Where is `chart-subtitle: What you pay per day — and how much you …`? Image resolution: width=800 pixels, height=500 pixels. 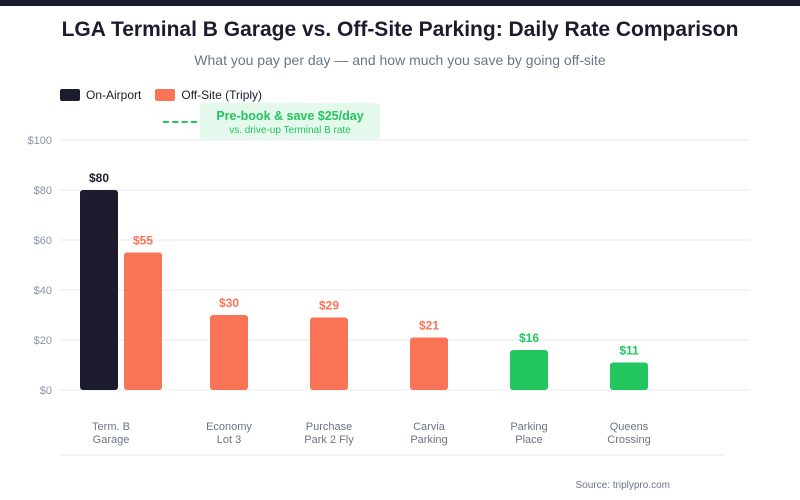 chart-subtitle: What you pay per day — and how much you … is located at coordinates (400, 60).